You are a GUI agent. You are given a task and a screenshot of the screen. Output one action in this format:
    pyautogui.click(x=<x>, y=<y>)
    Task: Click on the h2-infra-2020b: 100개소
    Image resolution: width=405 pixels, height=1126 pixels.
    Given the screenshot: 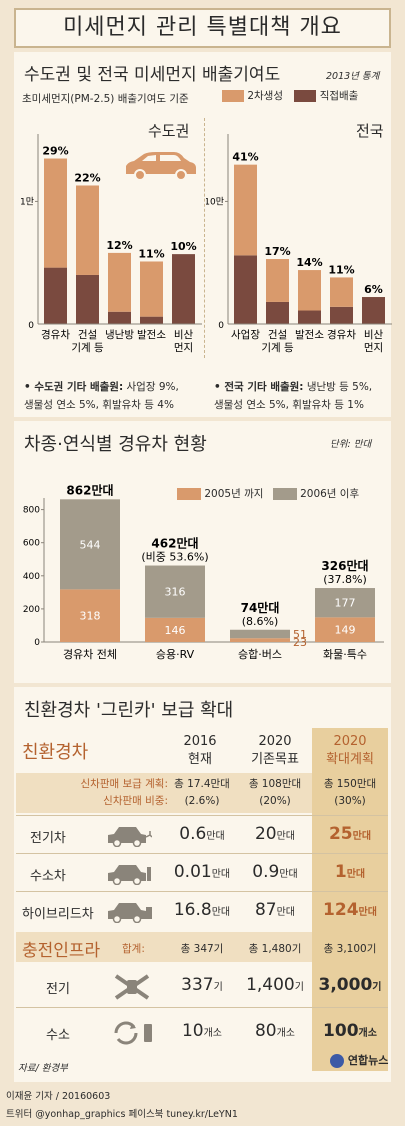 What is the action you would take?
    pyautogui.click(x=350, y=1031)
    